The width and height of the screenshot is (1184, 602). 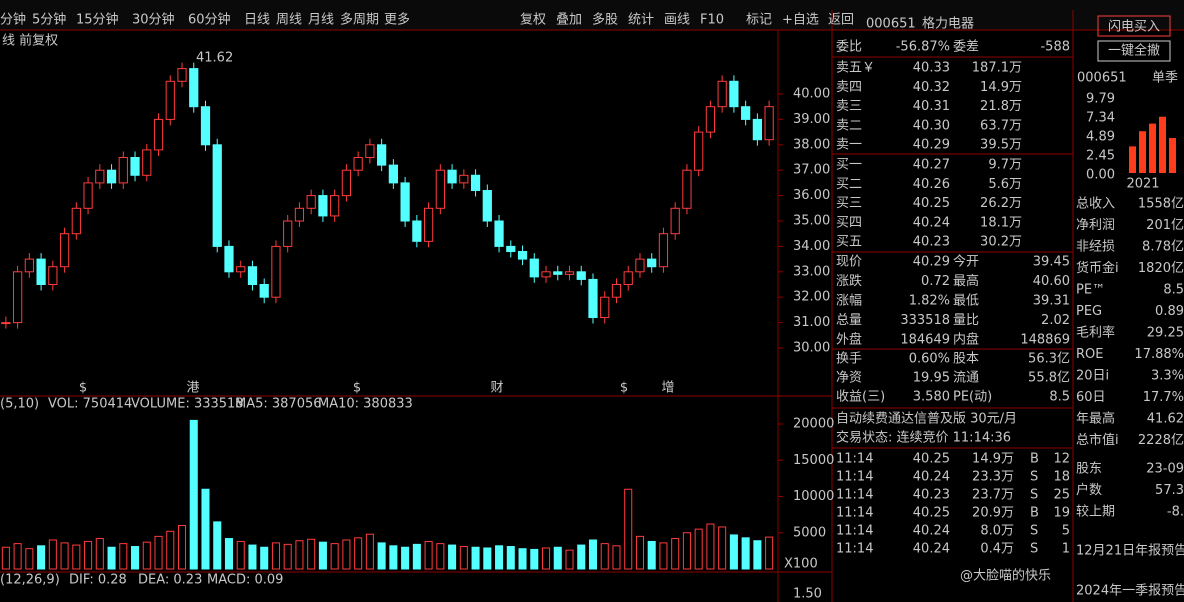 I want to click on book-price: 40.33, so click(x=931, y=68).